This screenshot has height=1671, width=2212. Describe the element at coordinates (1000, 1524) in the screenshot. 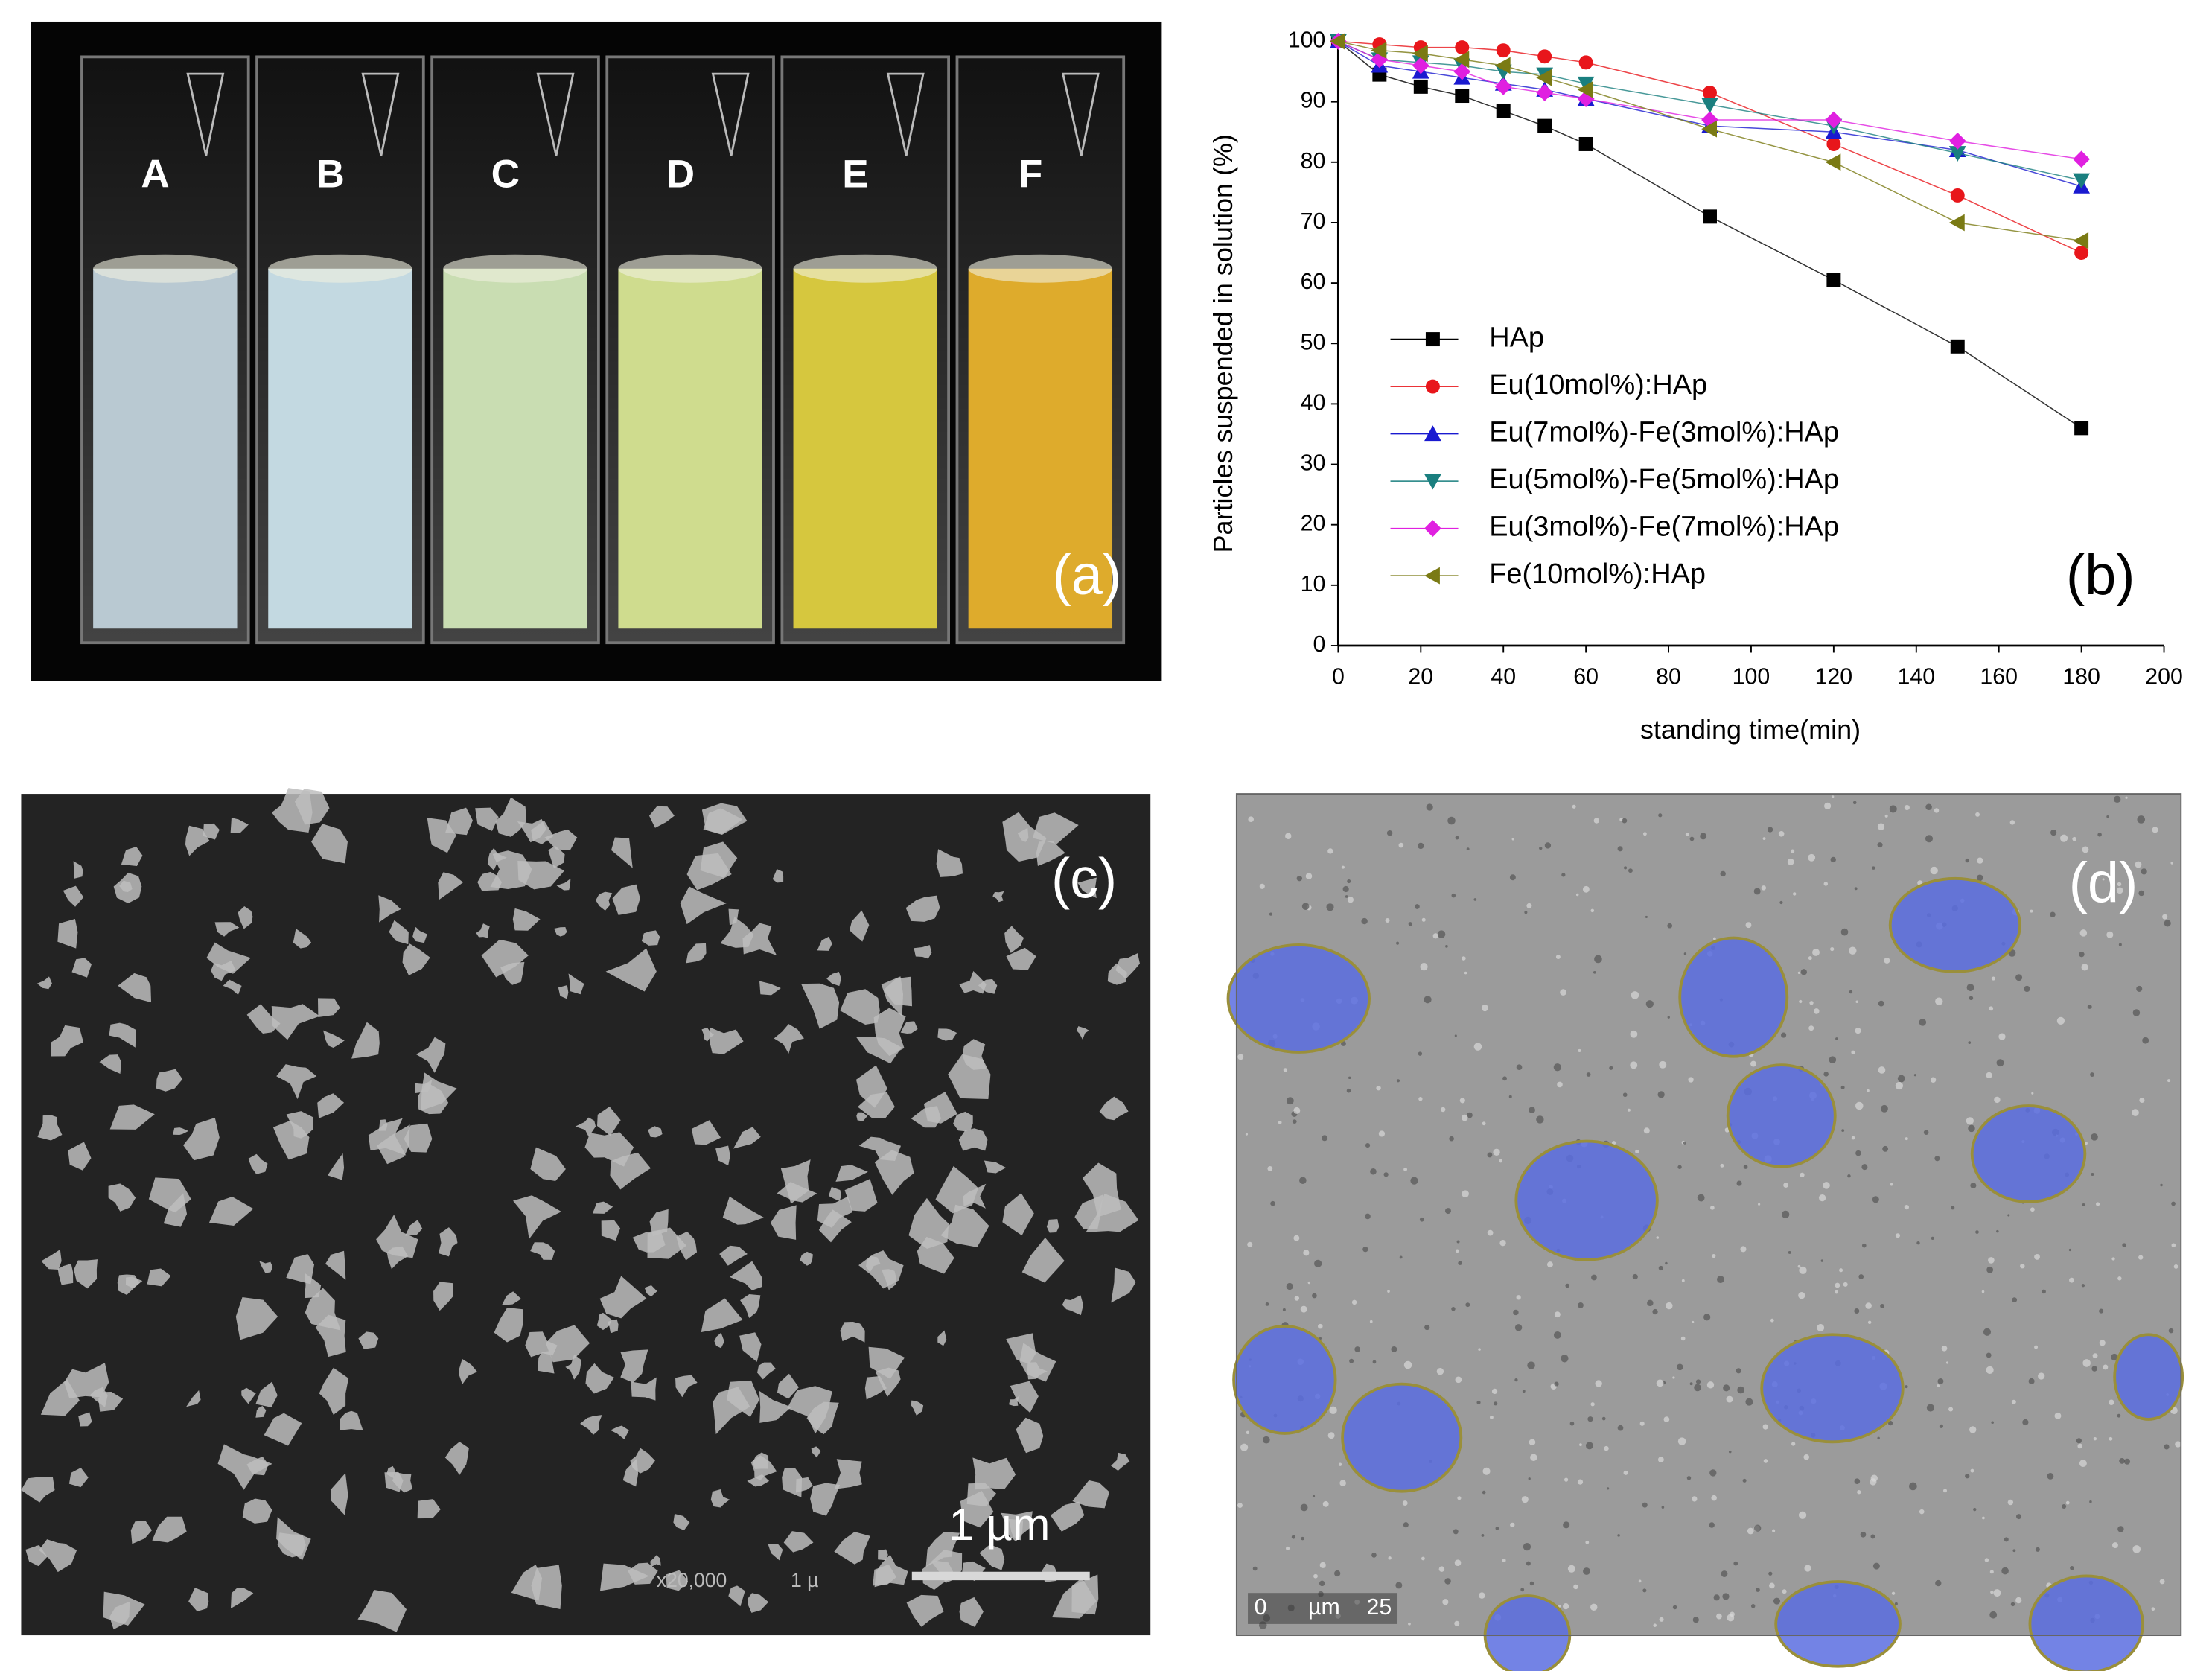

I see `scale-bar-label: 1 µm` at that location.